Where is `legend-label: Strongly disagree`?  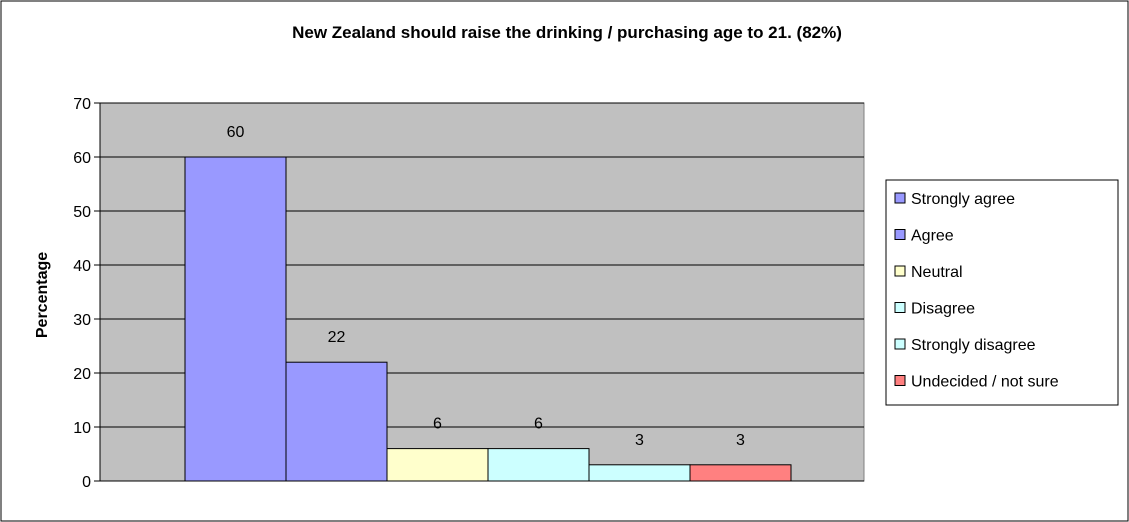
legend-label: Strongly disagree is located at coordinates (973, 345).